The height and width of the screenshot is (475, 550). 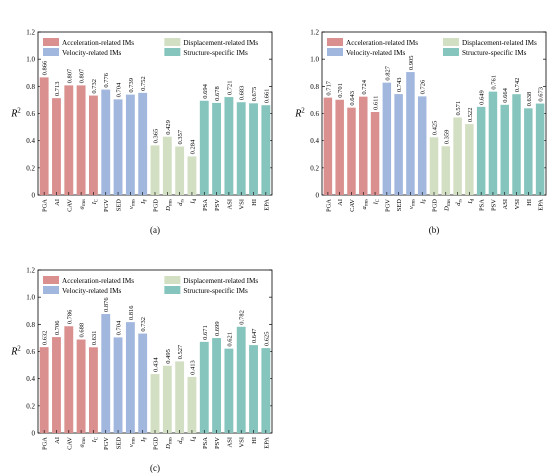 I want to click on x-tick-label-main: AI, so click(x=340, y=202).